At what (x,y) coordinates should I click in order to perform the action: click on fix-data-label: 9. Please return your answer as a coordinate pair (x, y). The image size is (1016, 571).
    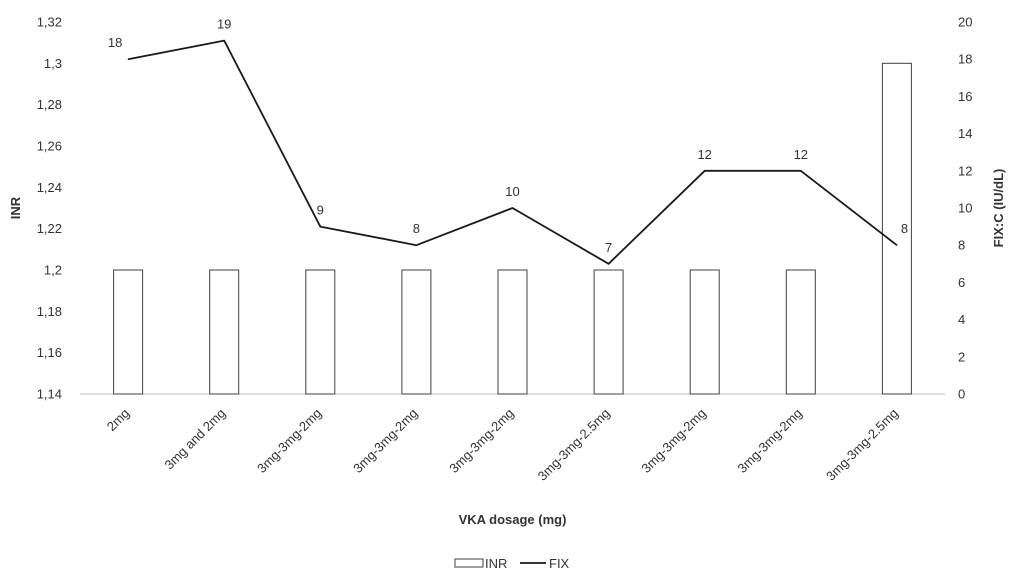
    Looking at the image, I should click on (320, 210).